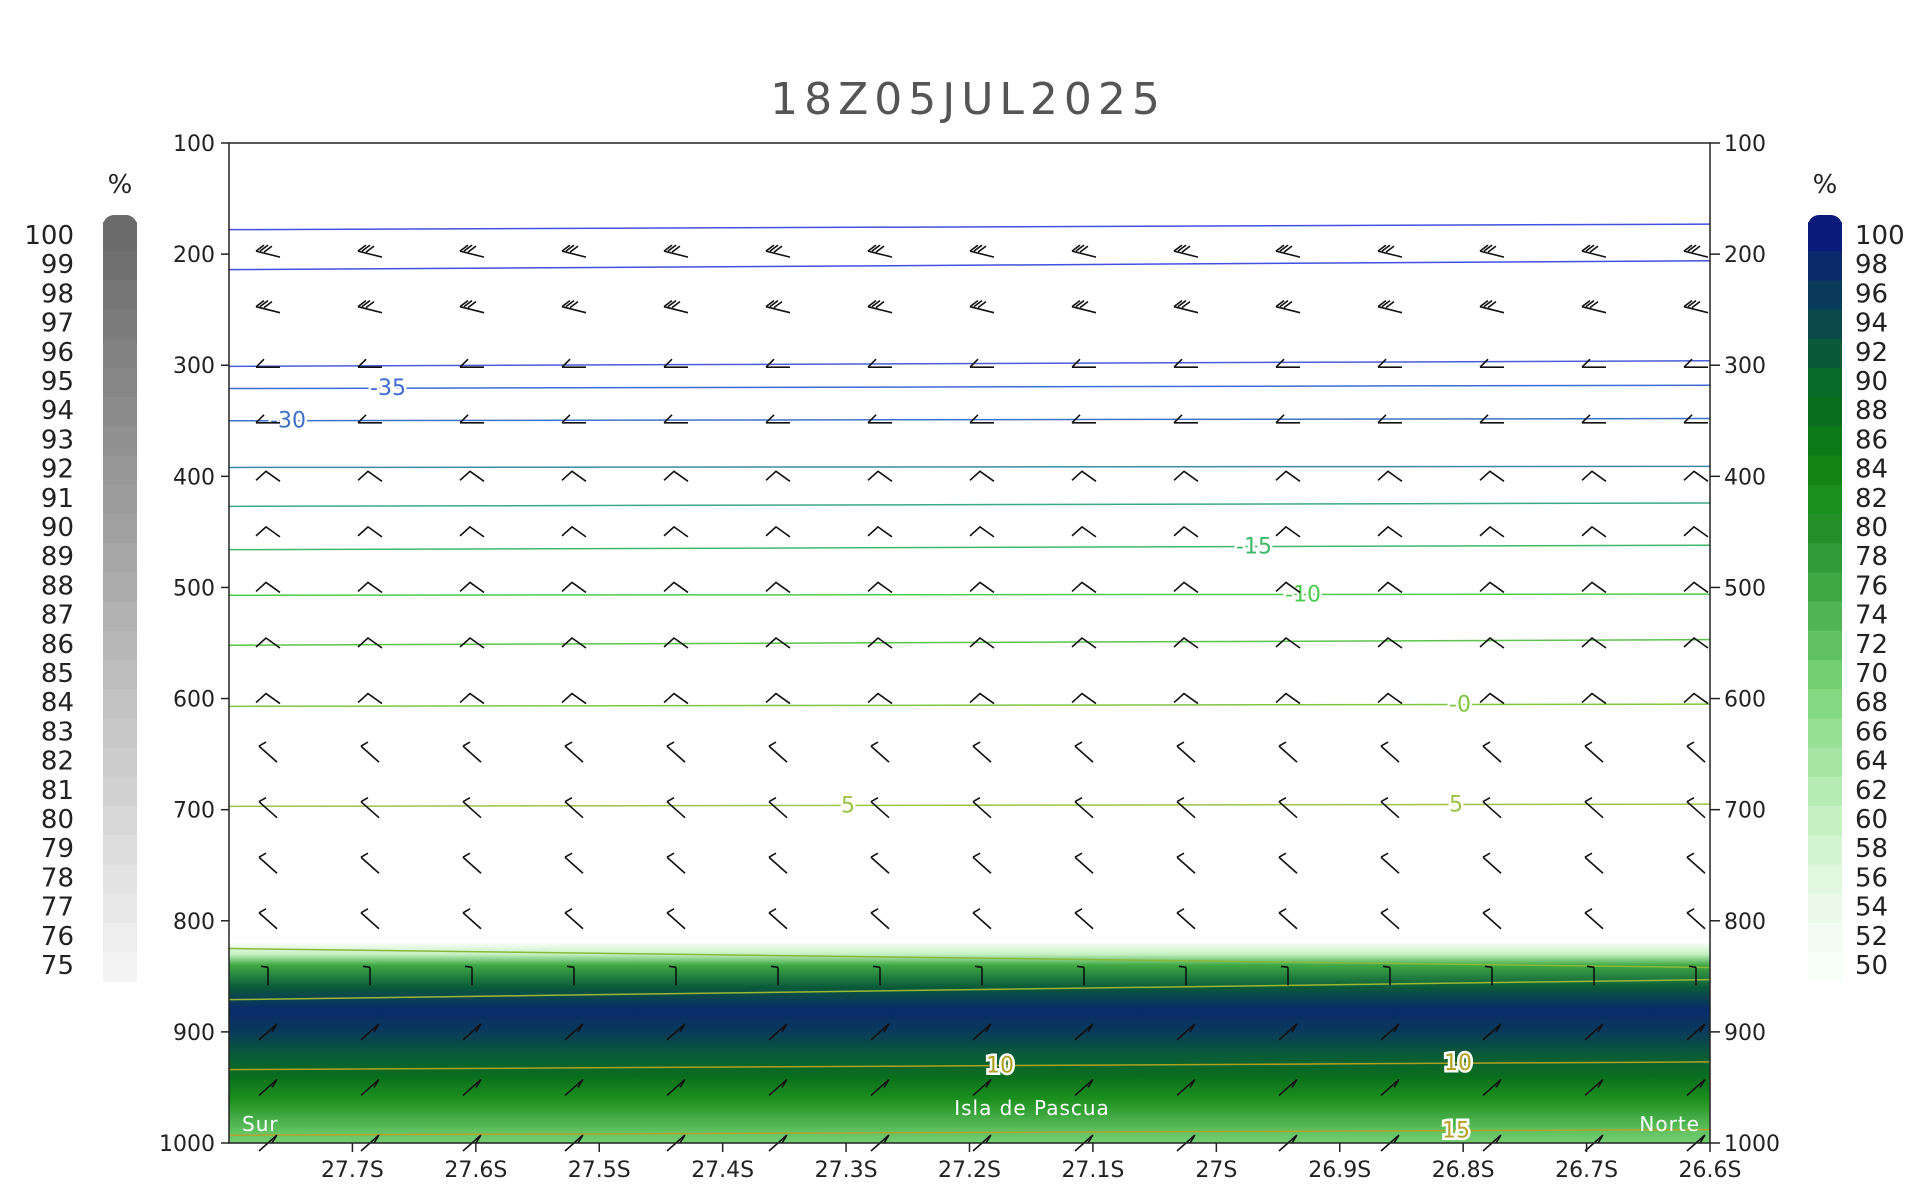 The width and height of the screenshot is (1920, 1200). I want to click on left-colorbar-label: 100, so click(49, 236).